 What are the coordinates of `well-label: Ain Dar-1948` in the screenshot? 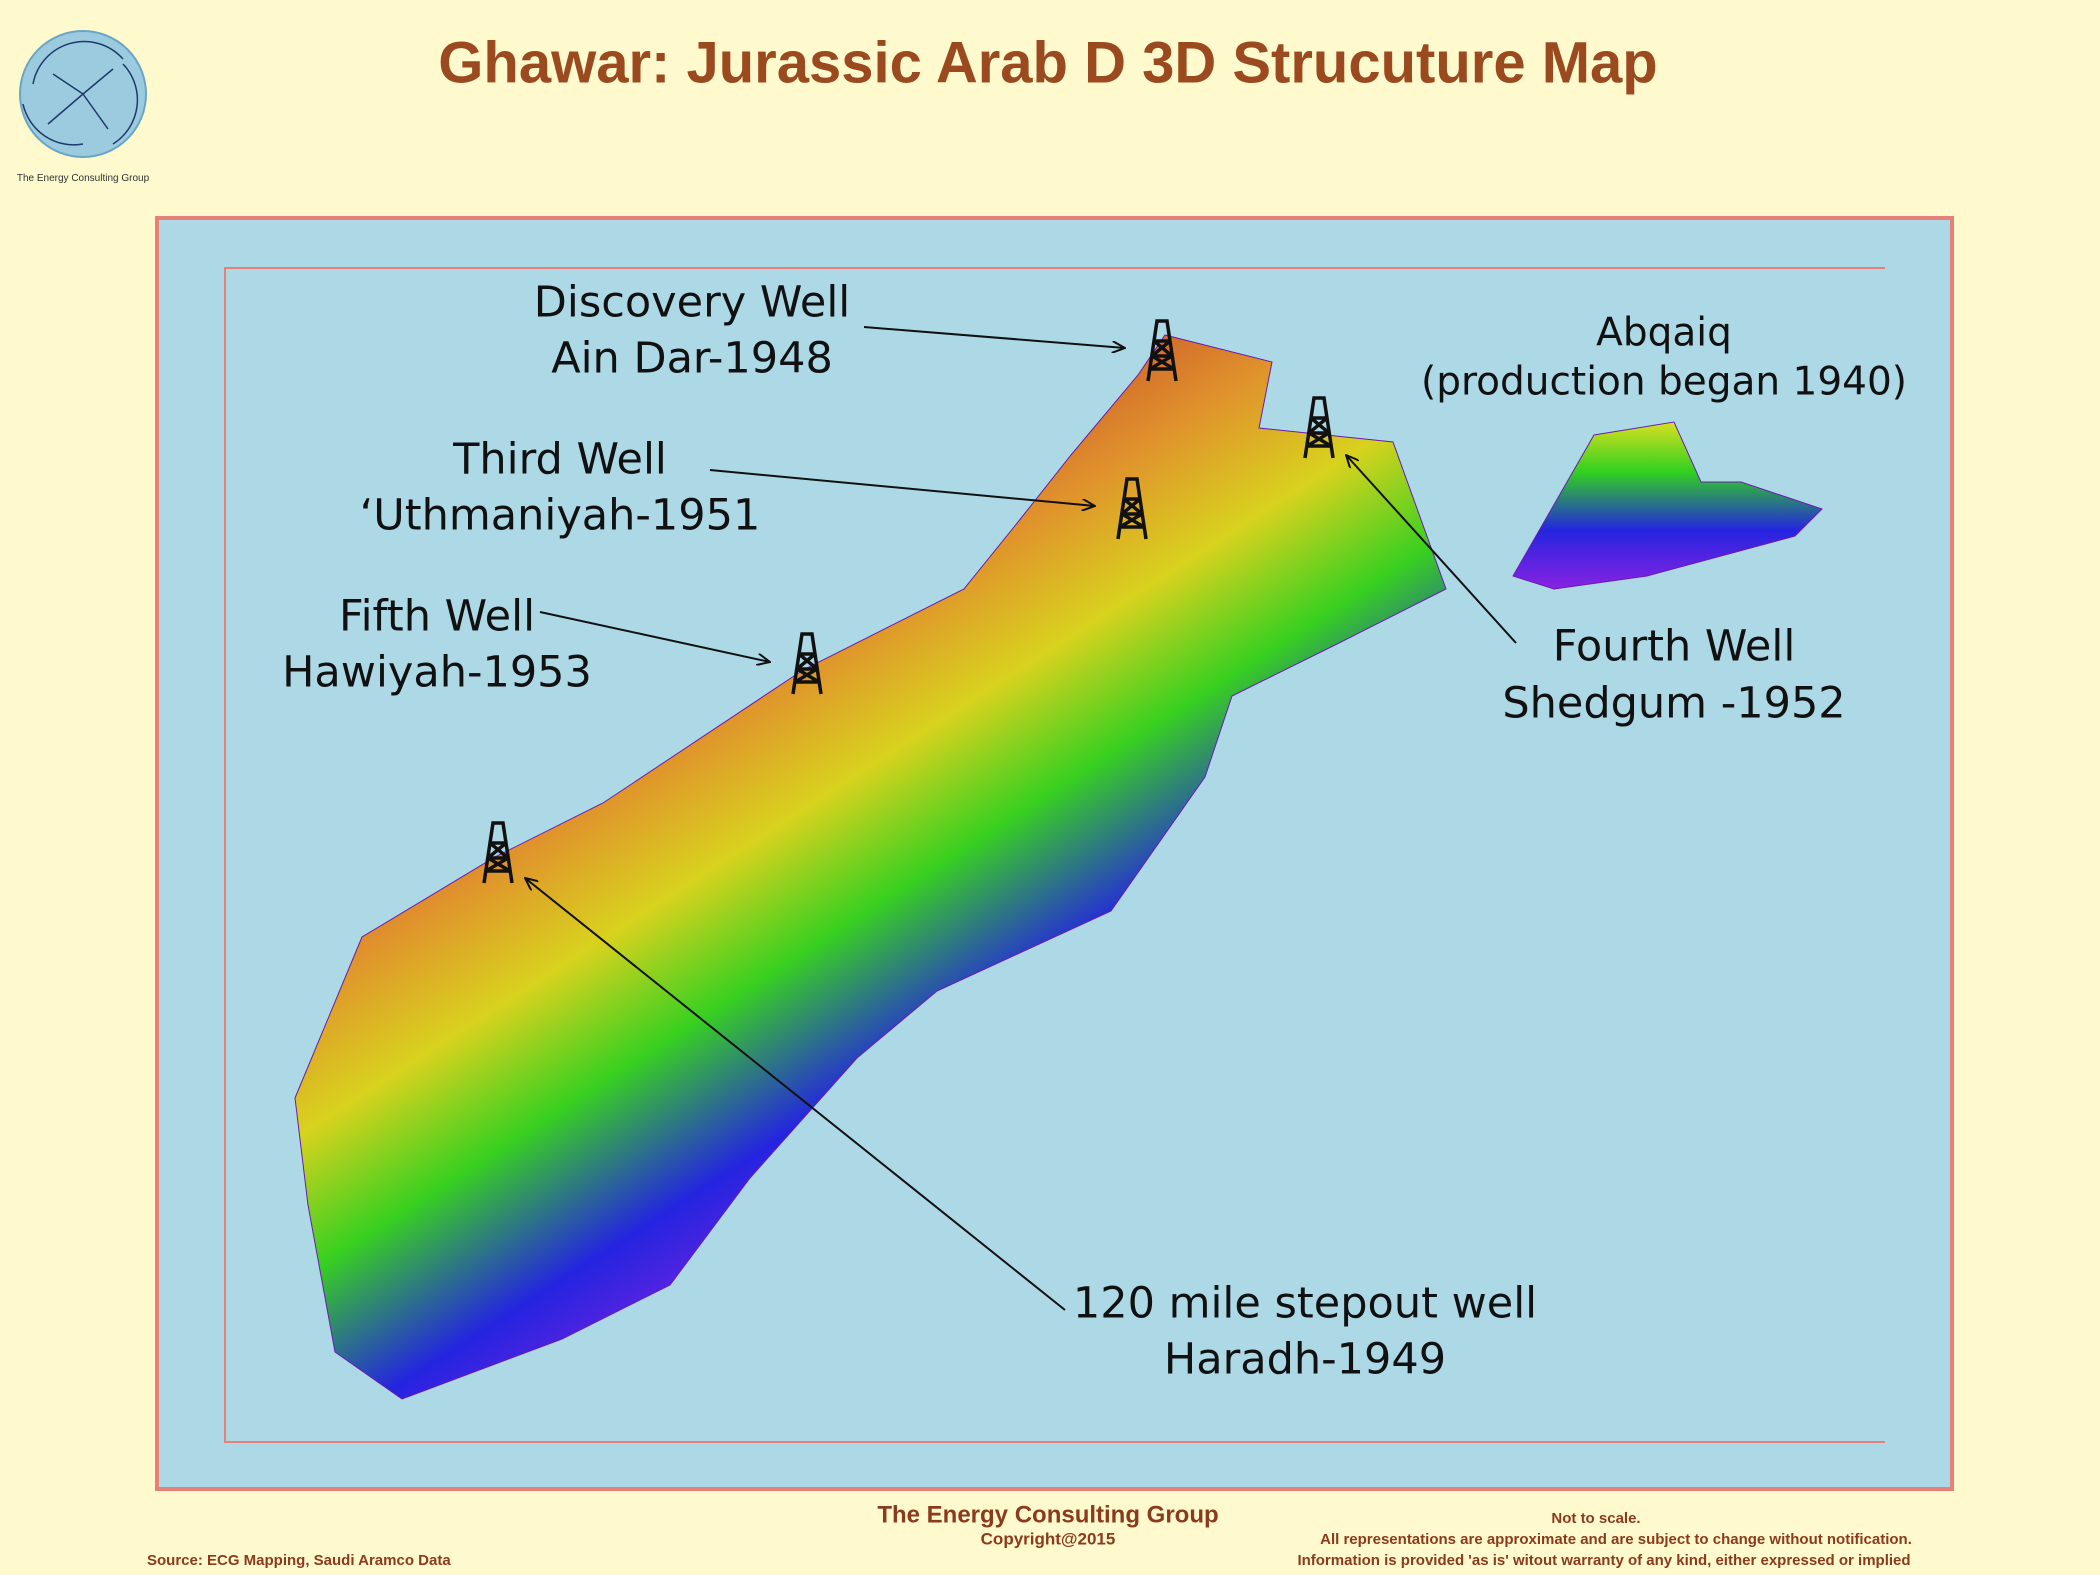 It's located at (692, 359).